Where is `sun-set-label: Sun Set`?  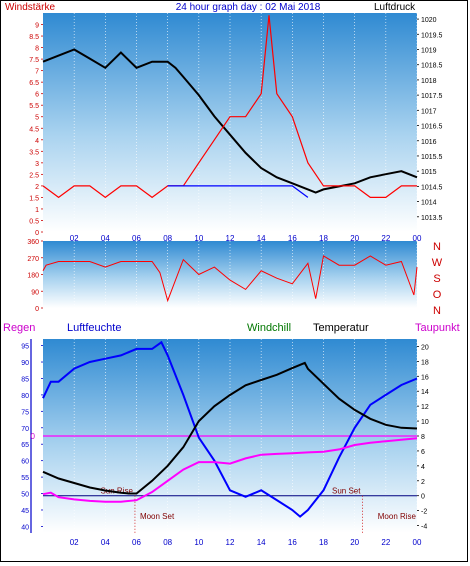 sun-set-label: Sun Set is located at coordinates (346, 491).